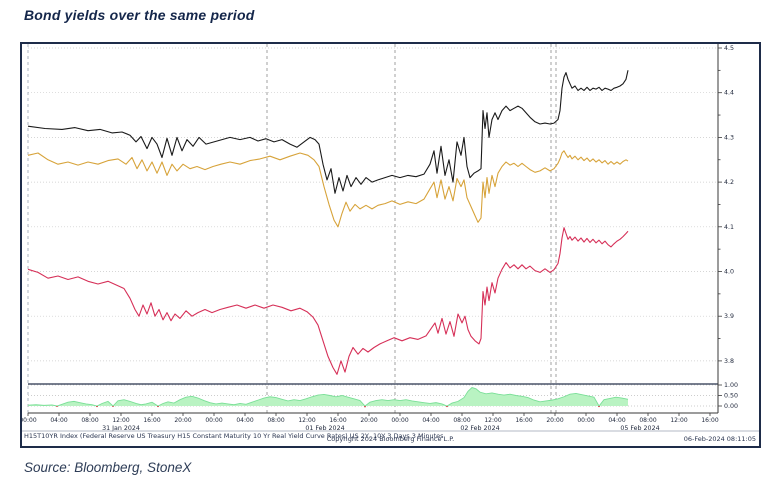  I want to click on svg-text: 31 Jan 2024, so click(121, 428).